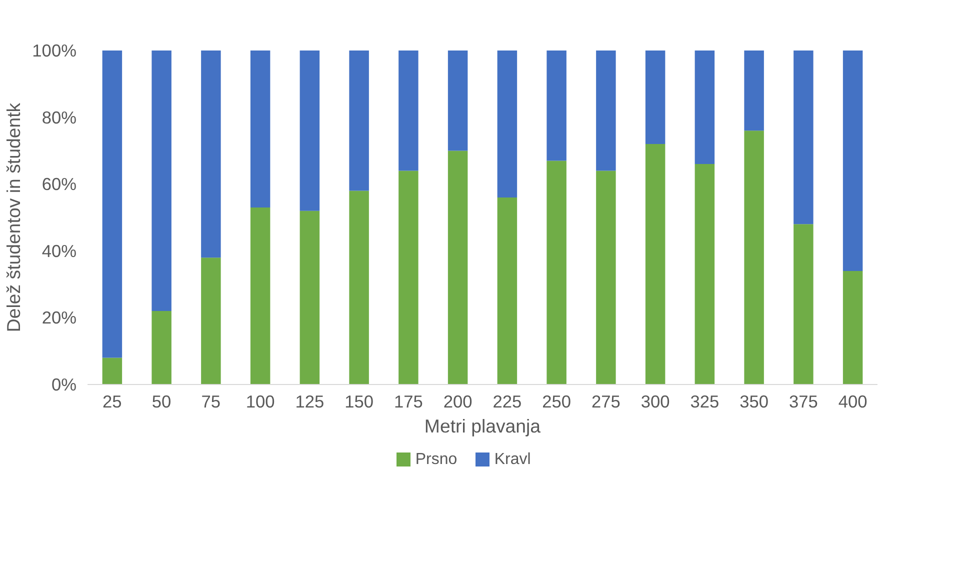 The height and width of the screenshot is (581, 958). What do you see at coordinates (436, 459) in the screenshot?
I see `legend-label: Prsno` at bounding box center [436, 459].